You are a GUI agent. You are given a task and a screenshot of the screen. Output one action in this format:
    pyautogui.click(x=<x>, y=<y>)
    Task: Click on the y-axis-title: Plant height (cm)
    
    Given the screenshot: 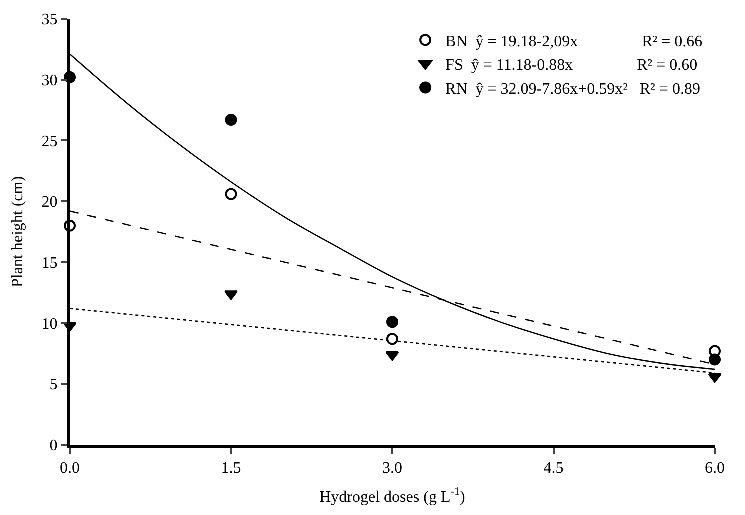 What is the action you would take?
    pyautogui.click(x=18, y=232)
    